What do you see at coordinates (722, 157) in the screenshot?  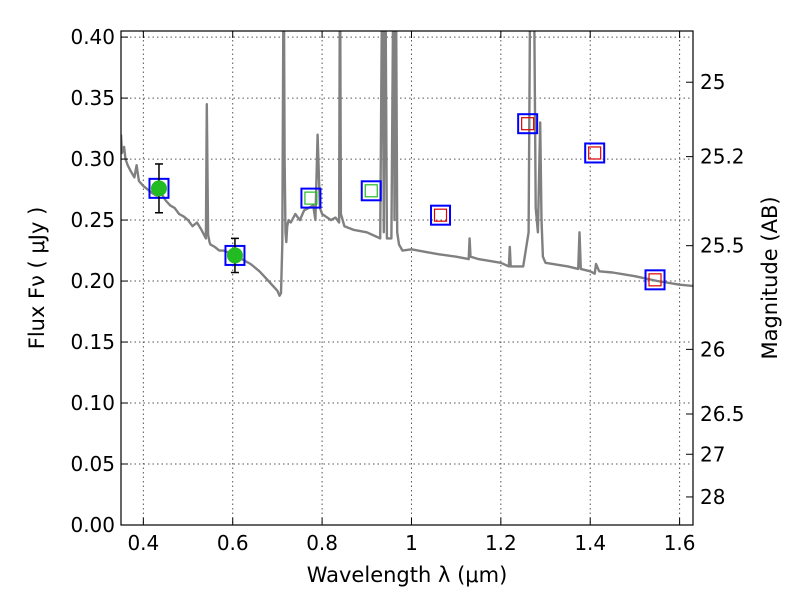 I see `y2-tick-label: 25.2` at bounding box center [722, 157].